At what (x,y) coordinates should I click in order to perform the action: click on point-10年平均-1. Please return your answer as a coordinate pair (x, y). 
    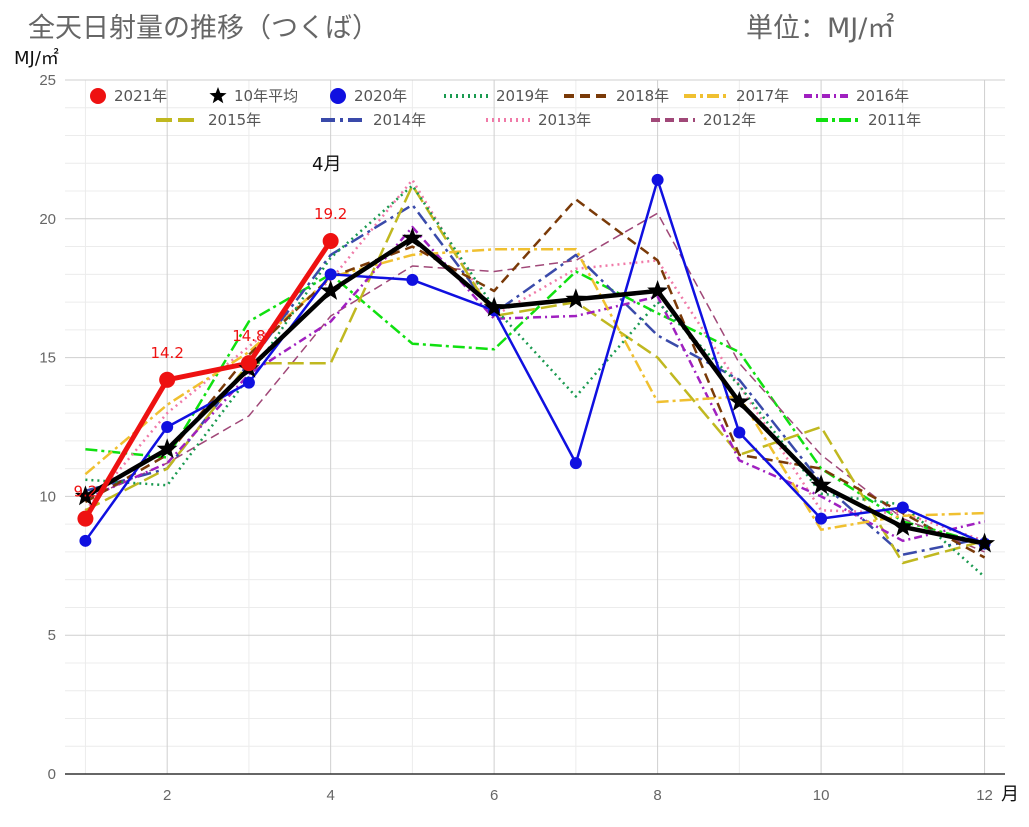
    Looking at the image, I should click on (85, 495).